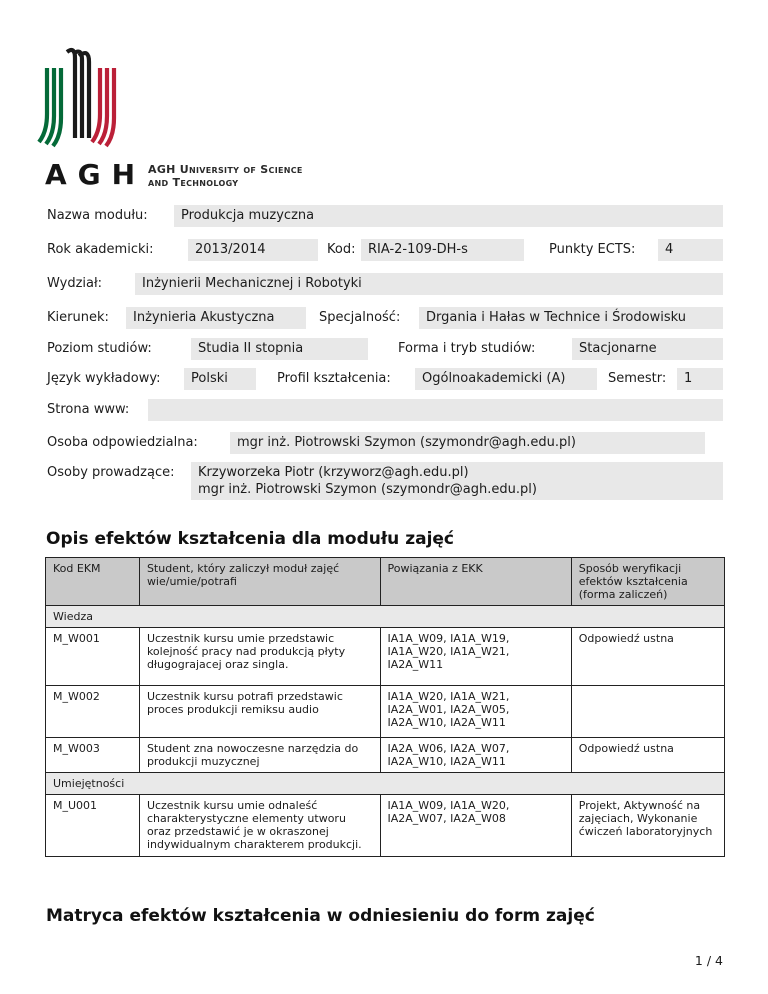 Image resolution: width=768 pixels, height=994 pixels. What do you see at coordinates (225, 169) in the screenshot?
I see `agh-subtitle-line1: AGH University of Science` at bounding box center [225, 169].